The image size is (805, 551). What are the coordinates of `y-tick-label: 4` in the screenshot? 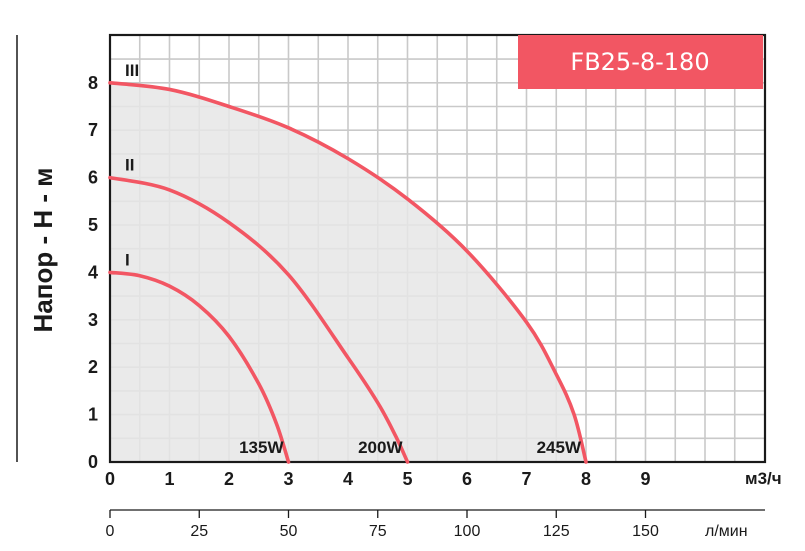 It's located at (93, 272).